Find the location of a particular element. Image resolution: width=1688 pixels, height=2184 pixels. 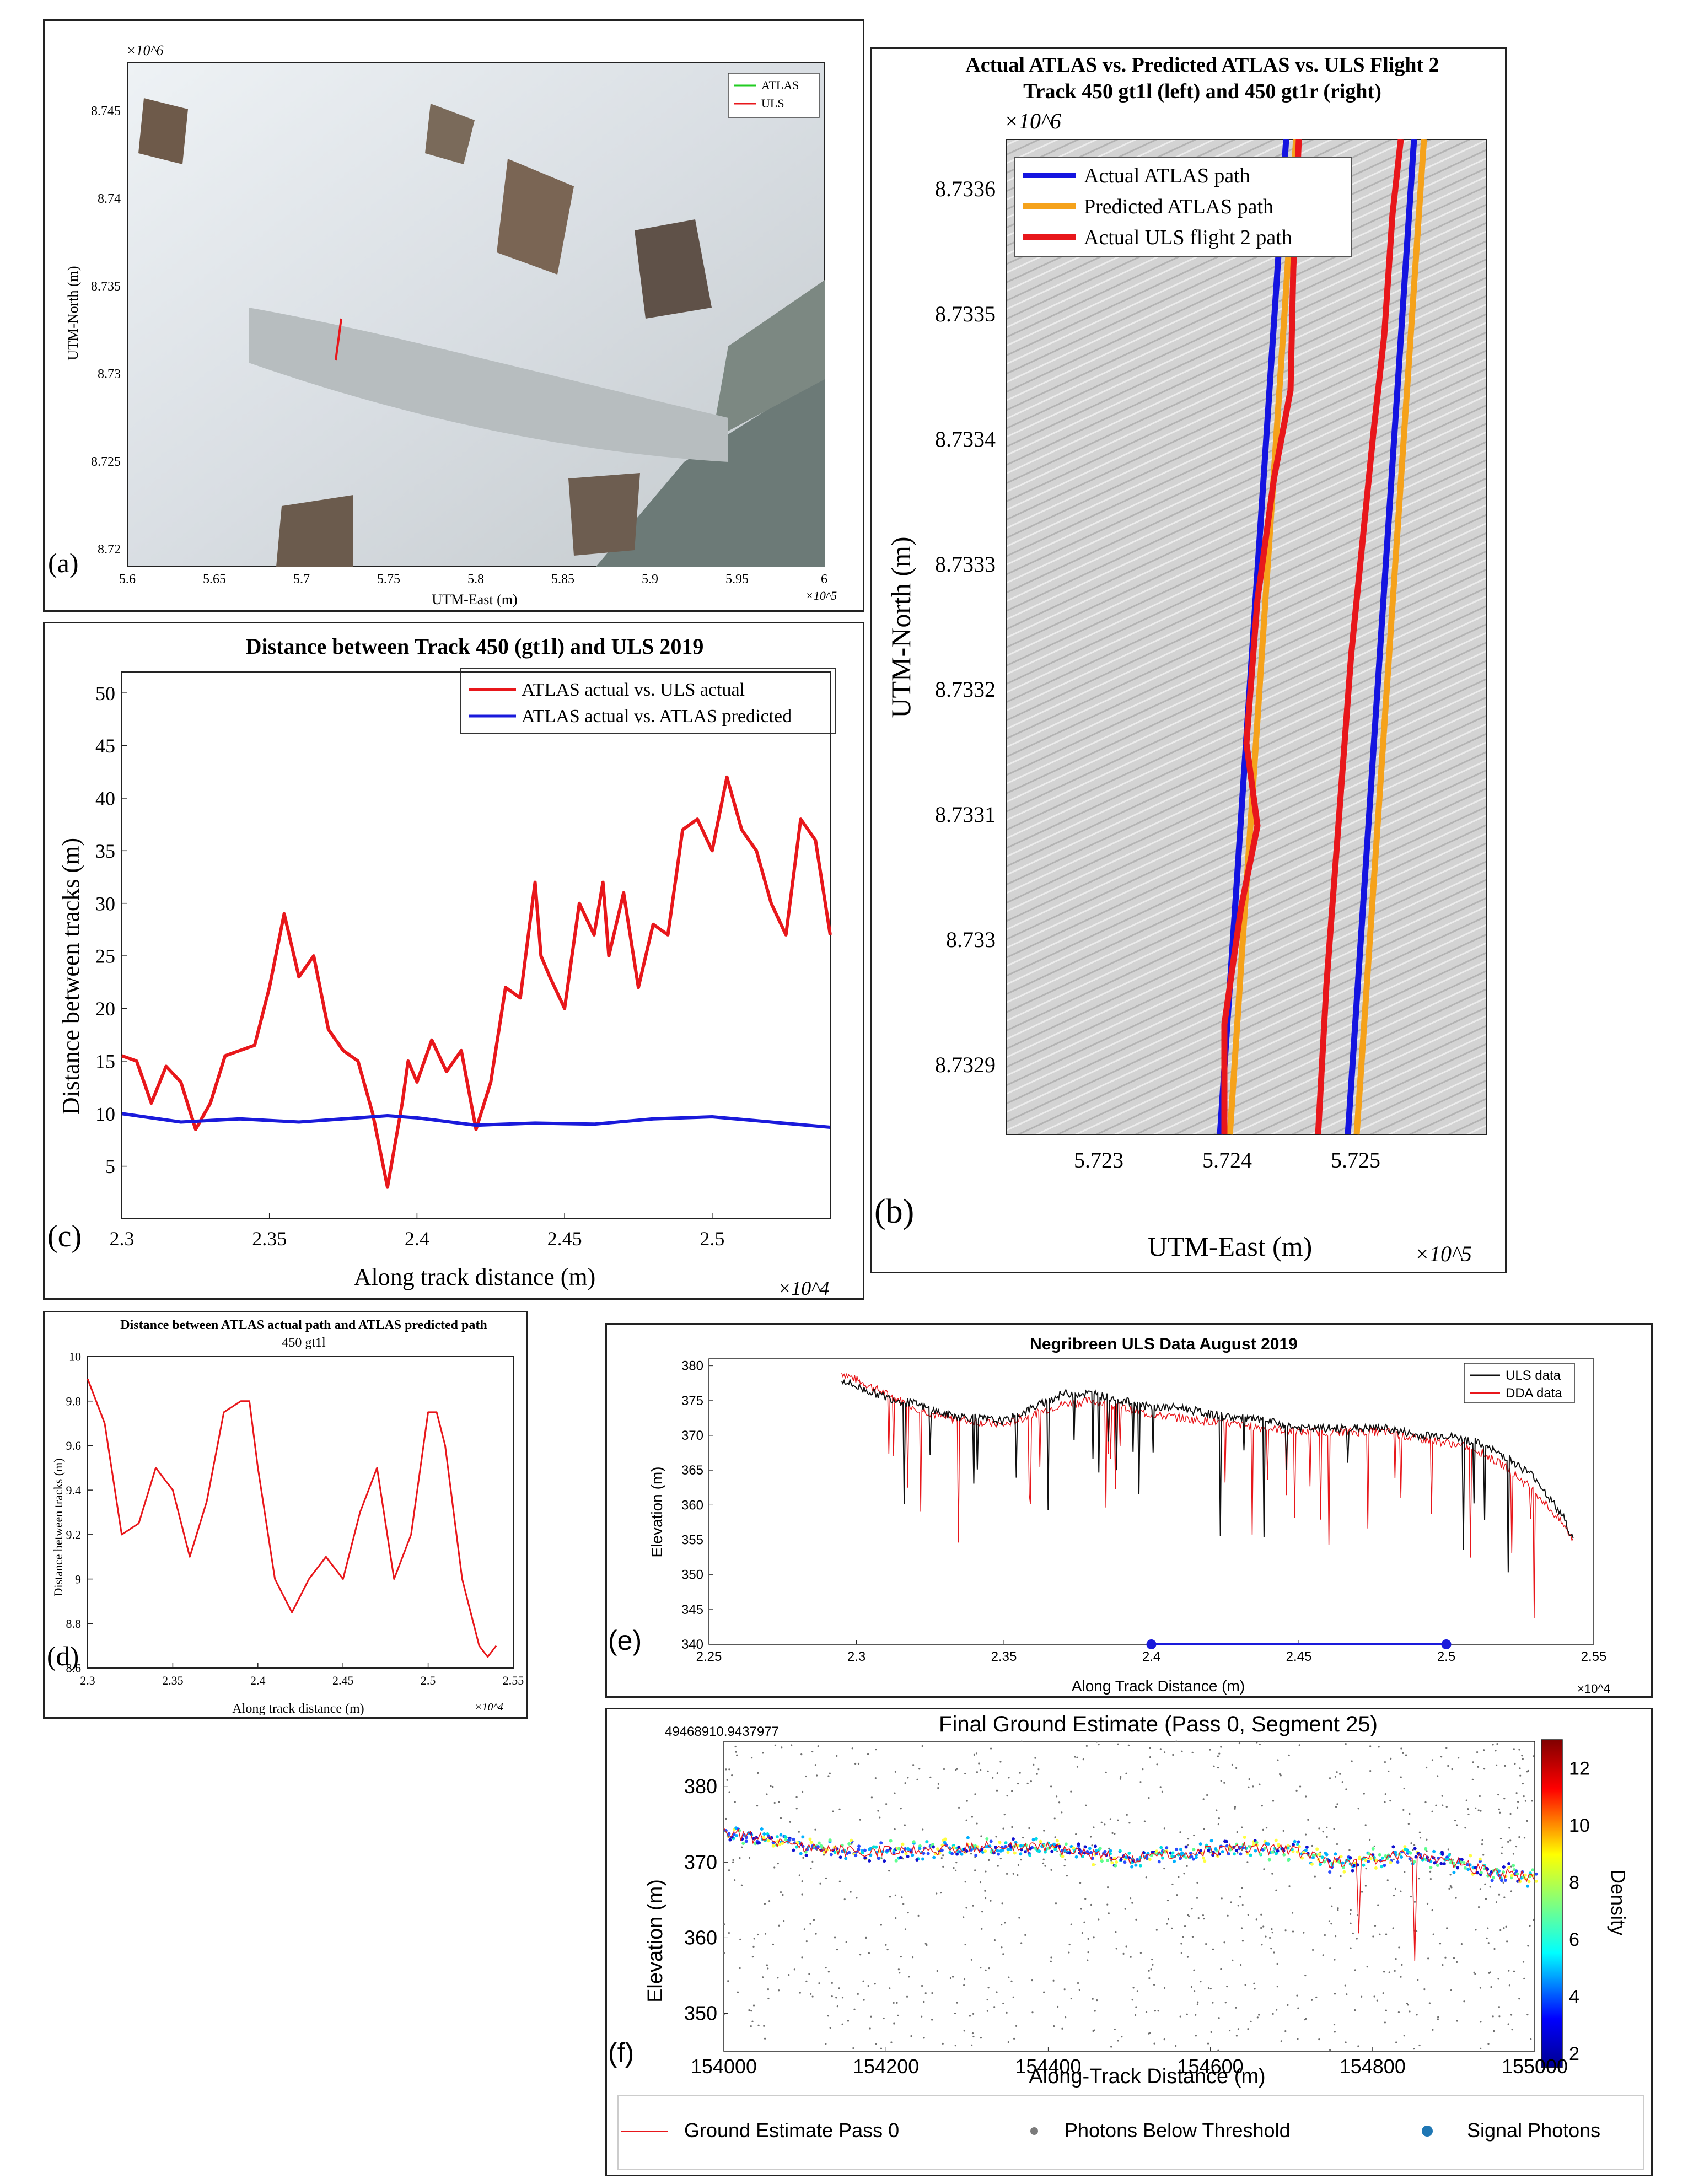

legend-c-uls: ATLAS actual vs. ULS actual is located at coordinates (634, 690).